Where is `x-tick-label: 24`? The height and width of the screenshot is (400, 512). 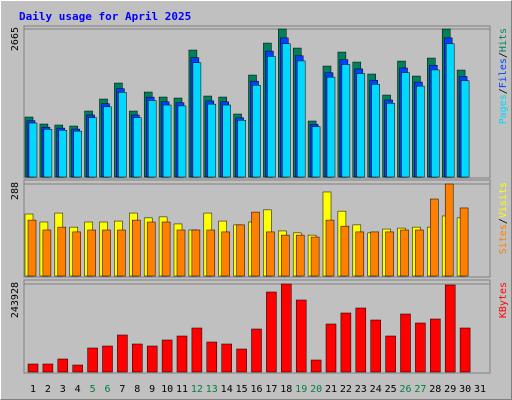 x-tick-label: 24 is located at coordinates (376, 389).